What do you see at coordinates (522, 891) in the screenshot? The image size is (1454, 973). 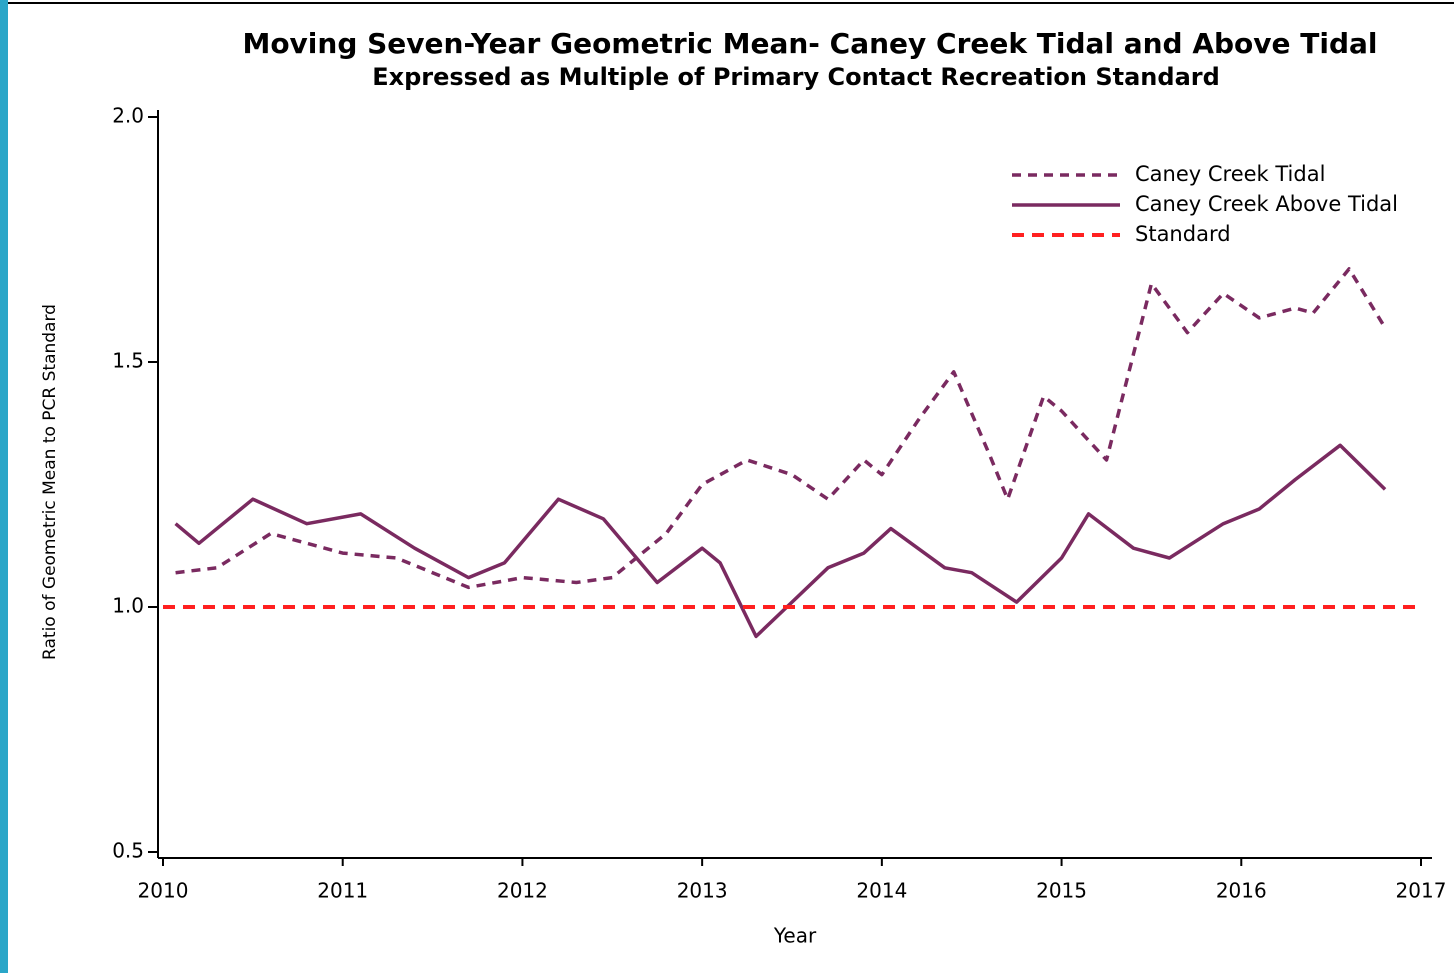 I see `x-tick-label: 2012` at bounding box center [522, 891].